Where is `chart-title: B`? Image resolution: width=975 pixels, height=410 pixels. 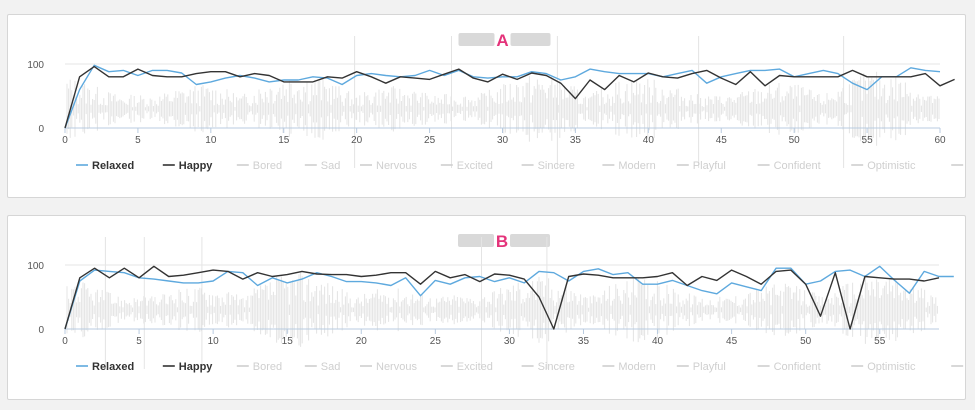
chart-title: B is located at coordinates (504, 241).